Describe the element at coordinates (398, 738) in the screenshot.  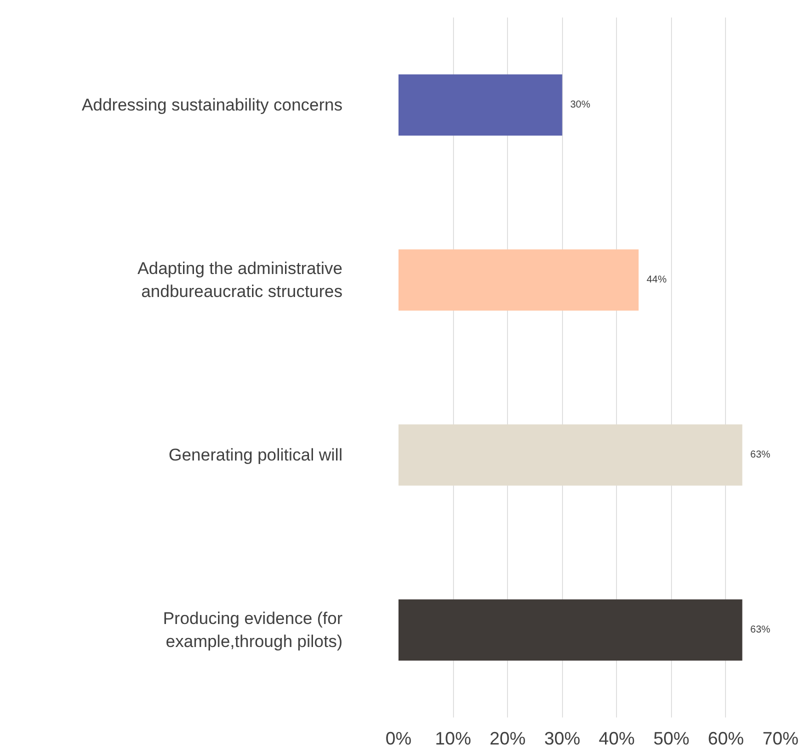
I see `x-tick-label: 0%` at that location.